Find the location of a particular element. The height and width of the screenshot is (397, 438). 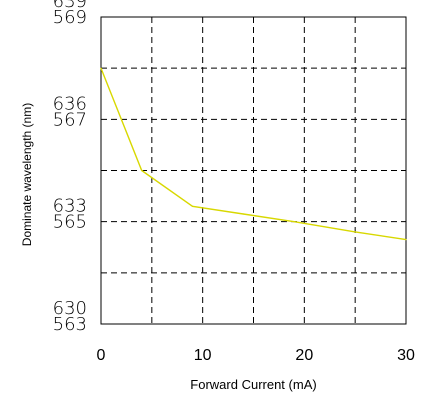

x-tick-label: 0 is located at coordinates (101, 355).